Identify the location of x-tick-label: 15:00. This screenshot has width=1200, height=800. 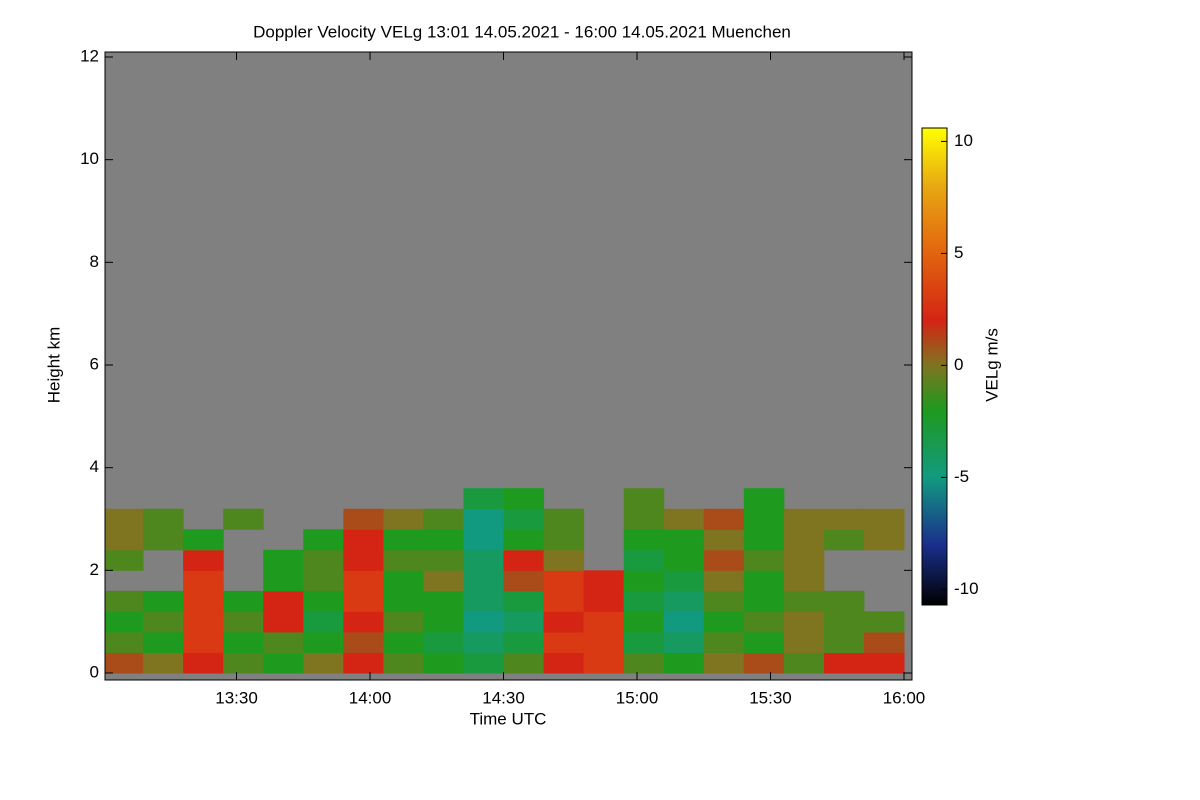
(637, 697).